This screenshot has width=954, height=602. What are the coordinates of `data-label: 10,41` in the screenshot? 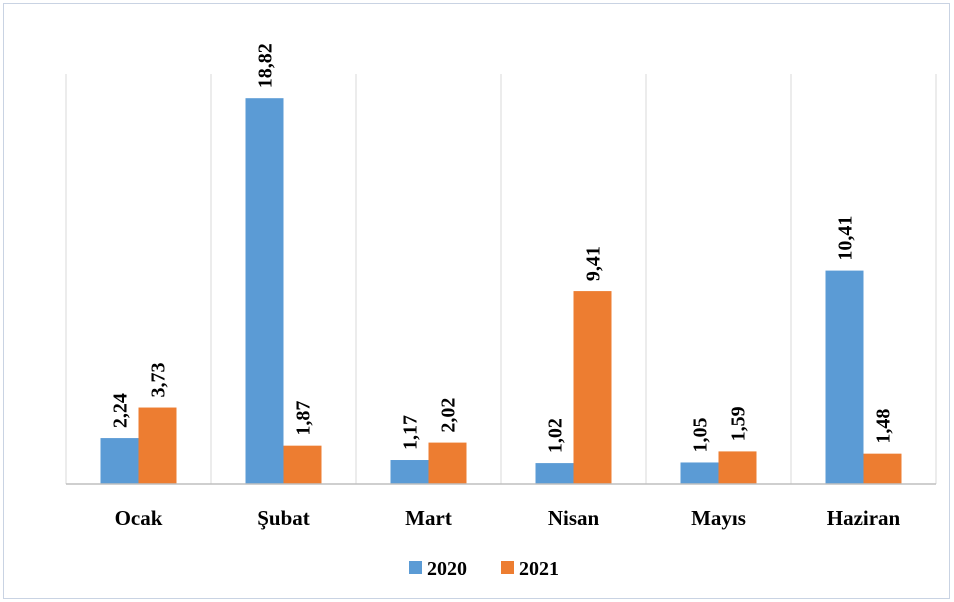 It's located at (846, 238).